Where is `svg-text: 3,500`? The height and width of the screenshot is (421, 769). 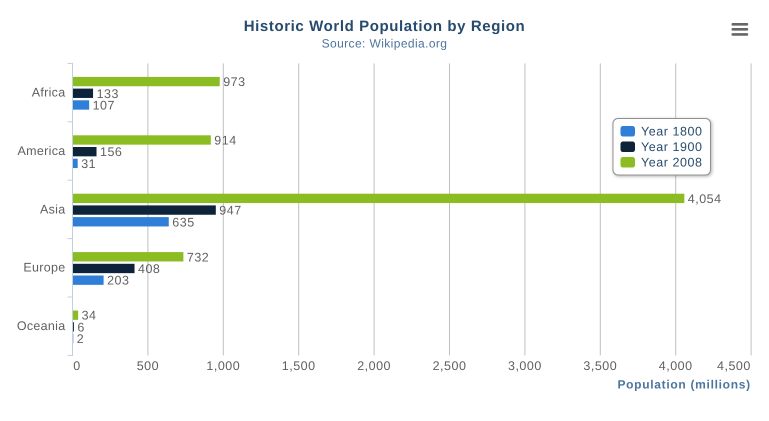
svg-text: 3,500 is located at coordinates (600, 366).